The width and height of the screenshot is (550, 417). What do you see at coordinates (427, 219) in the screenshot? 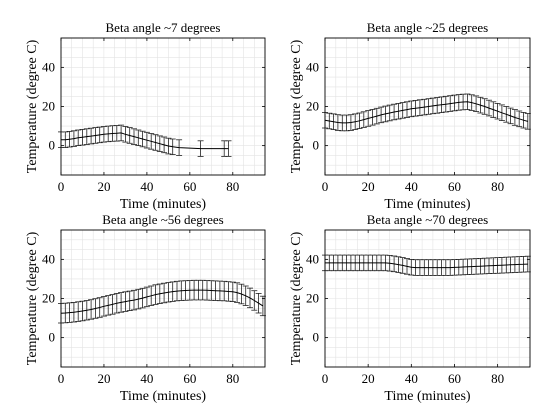
I see `chart-title: Beta angle ~70 degrees` at bounding box center [427, 219].